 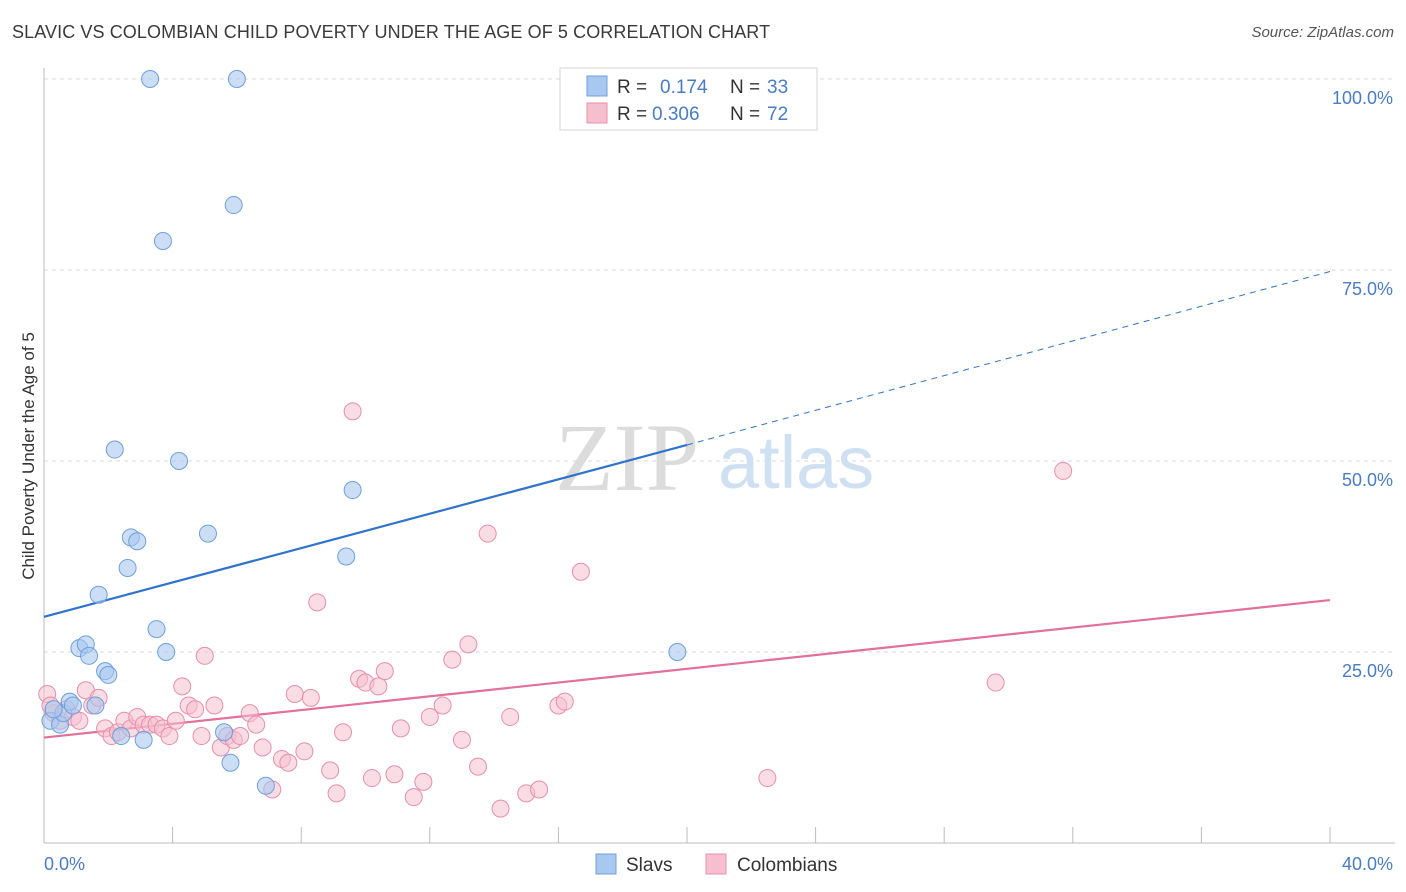 I want to click on y-axis-title: Child Poverty Under the Age of 5, so click(x=28, y=456).